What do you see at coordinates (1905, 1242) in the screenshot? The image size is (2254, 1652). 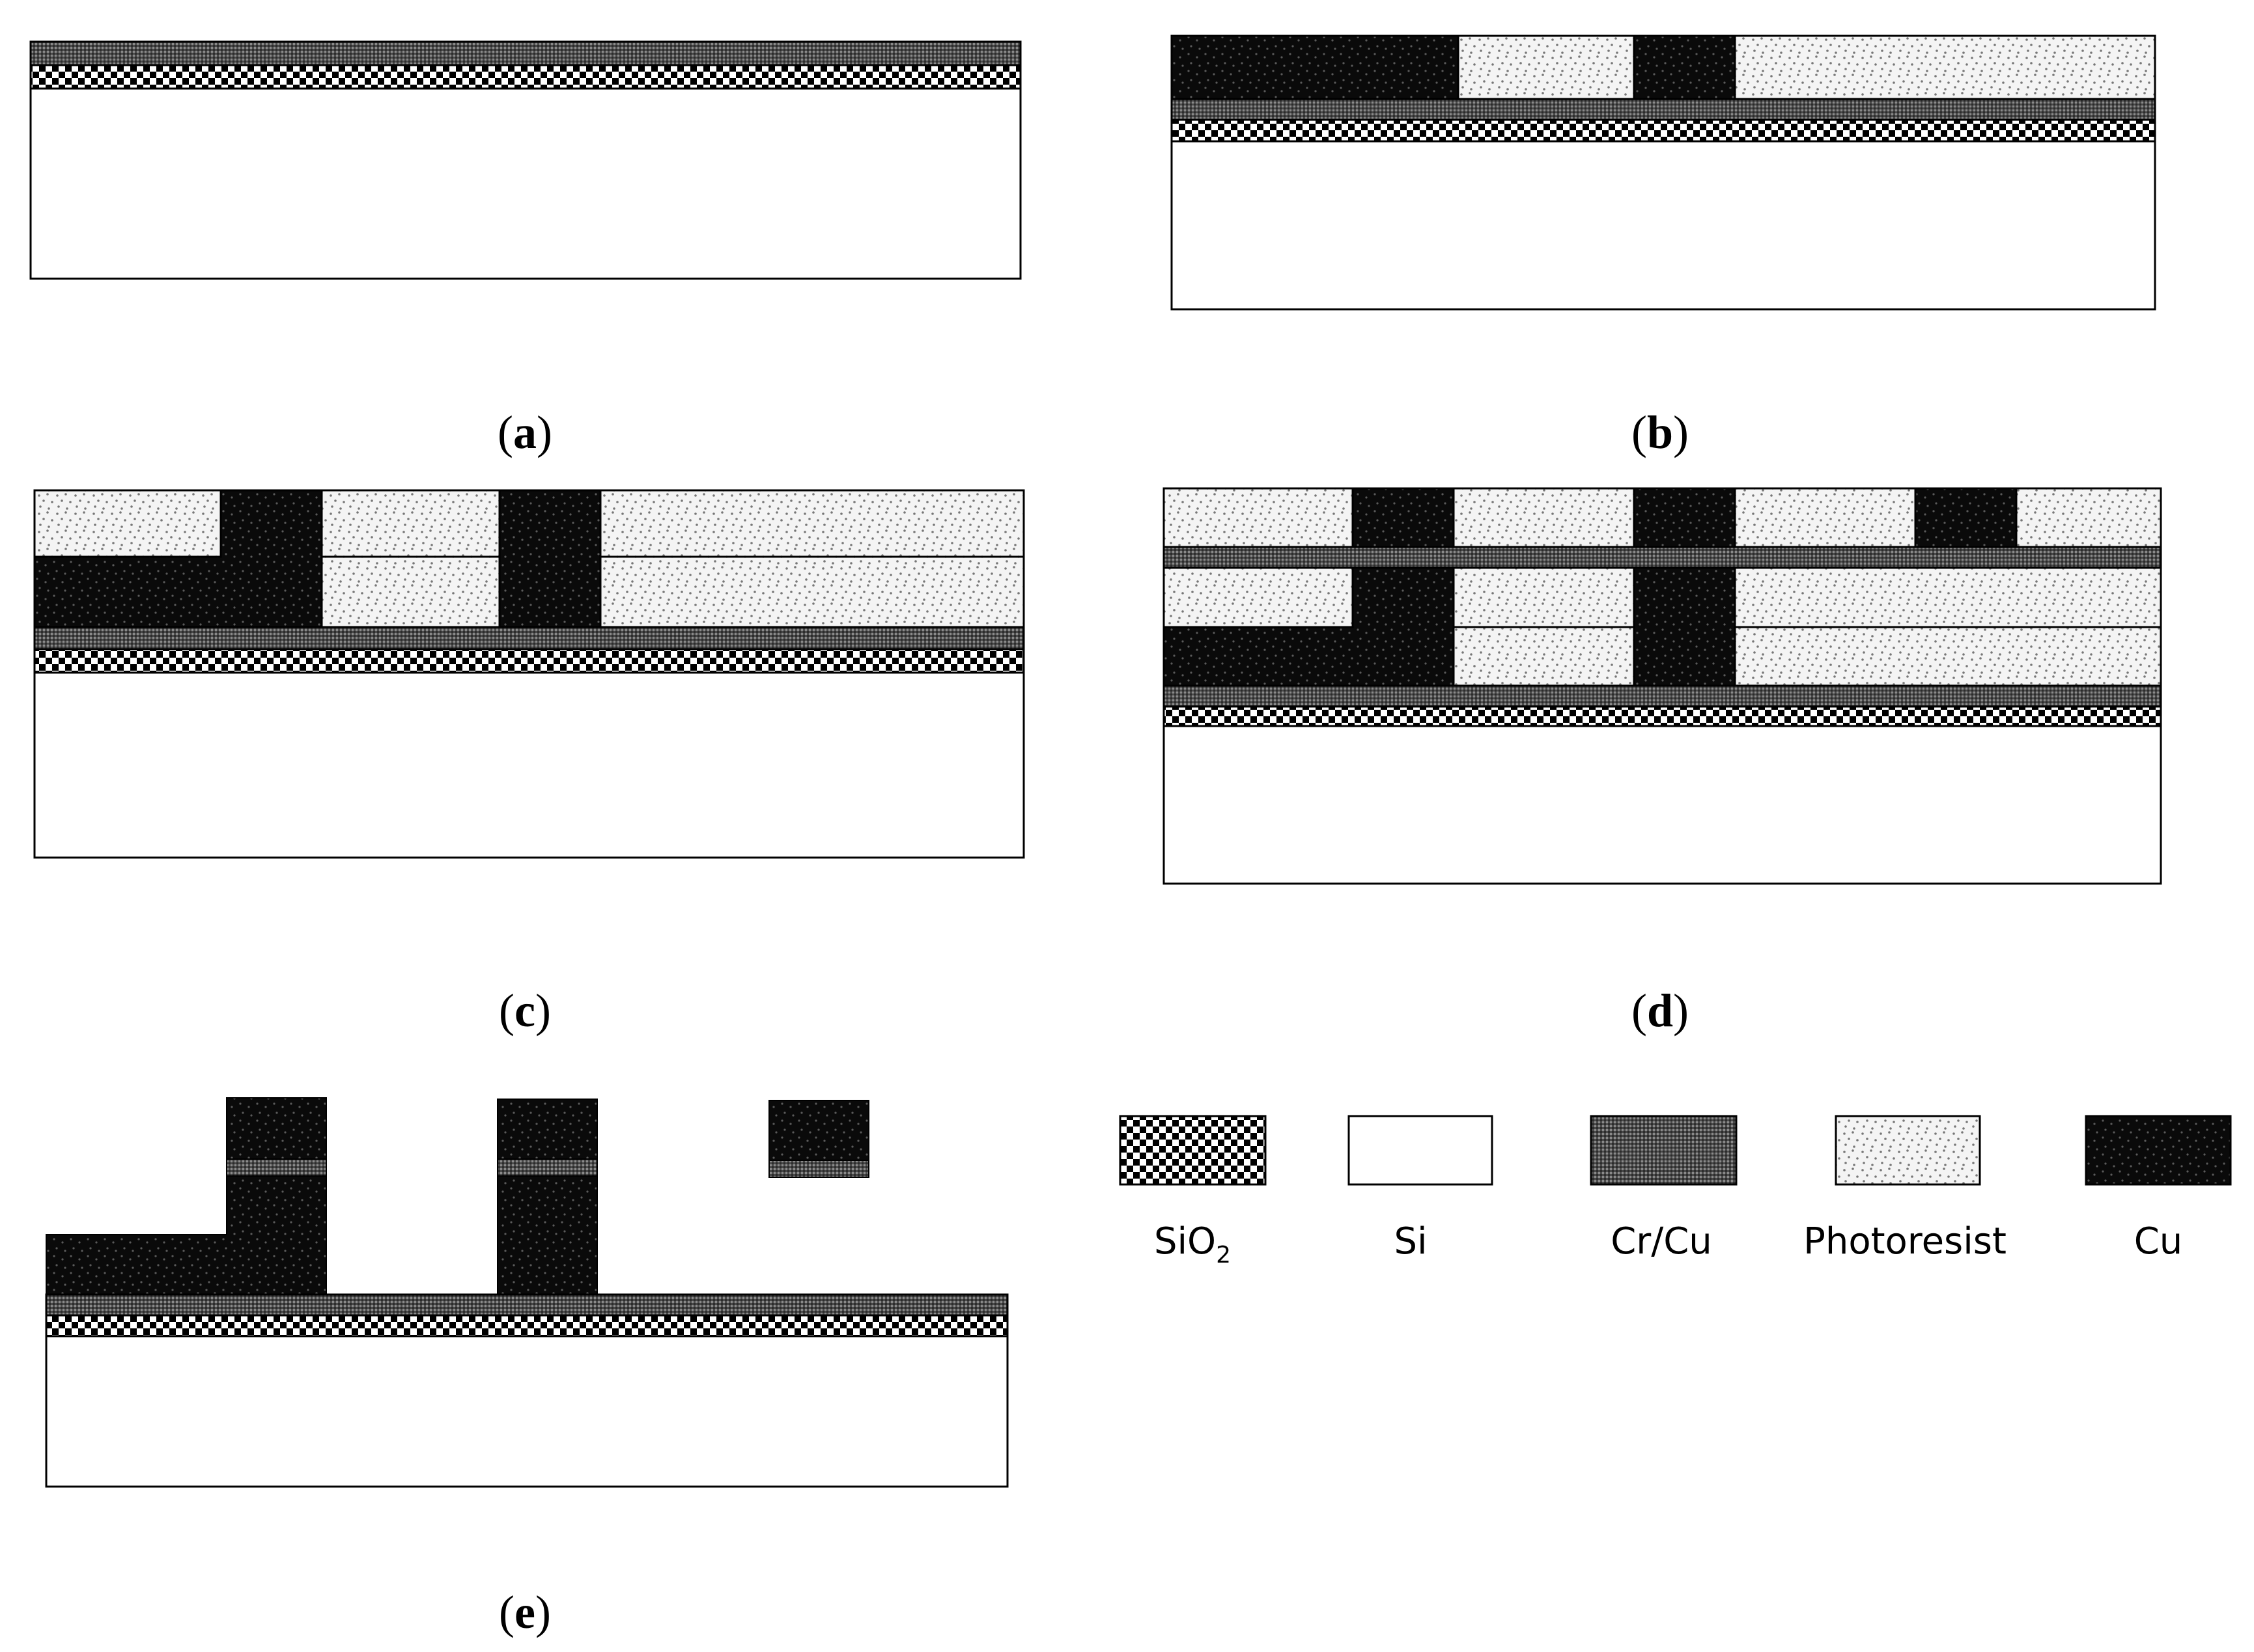 I see `legend-label-photoresist: Photoresist` at bounding box center [1905, 1242].